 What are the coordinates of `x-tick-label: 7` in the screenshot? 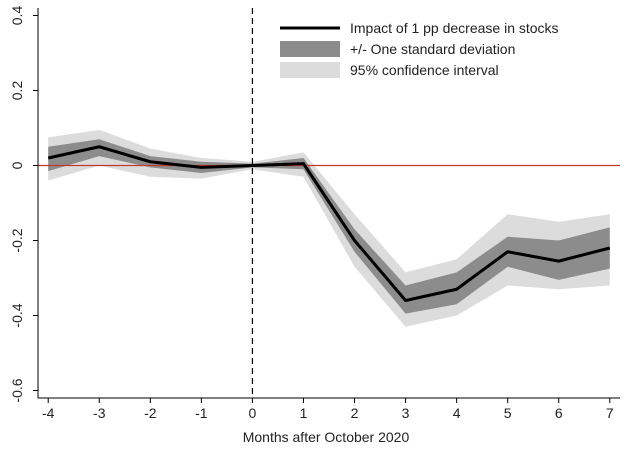 It's located at (610, 413).